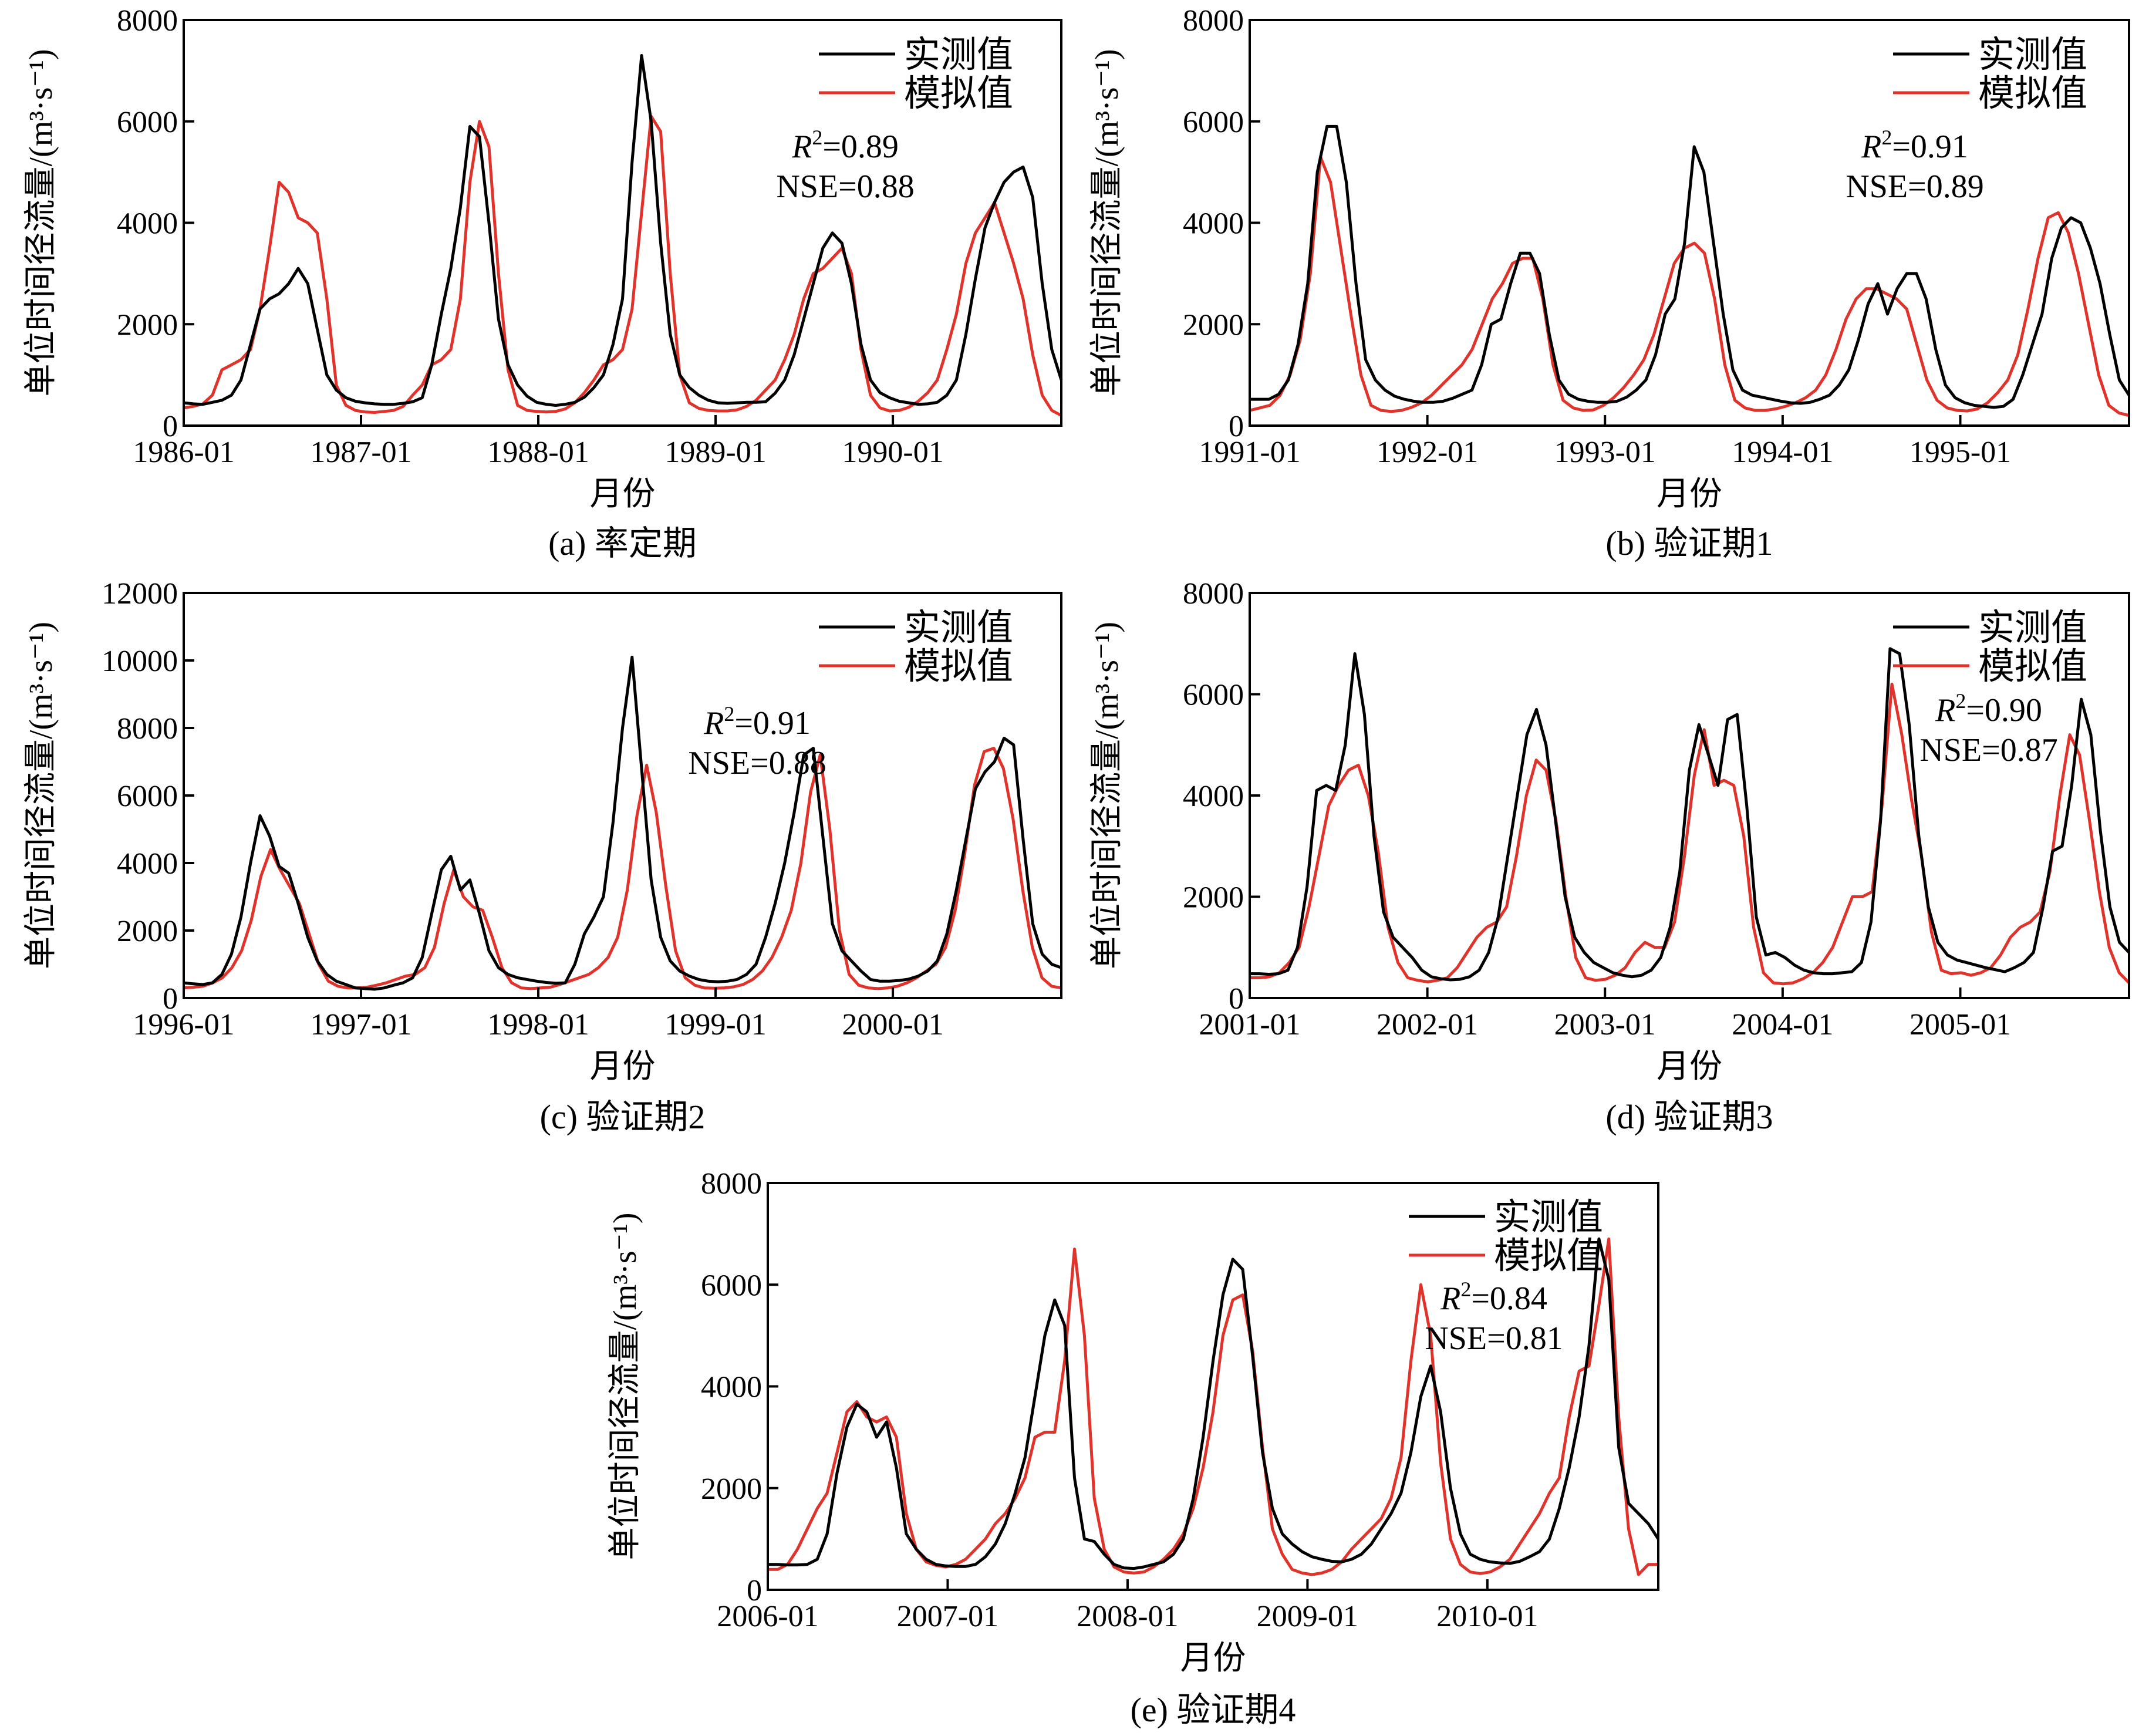 The height and width of the screenshot is (1736, 2149). What do you see at coordinates (622, 543) in the screenshot?
I see `panel-caption: (a) 率定期` at bounding box center [622, 543].